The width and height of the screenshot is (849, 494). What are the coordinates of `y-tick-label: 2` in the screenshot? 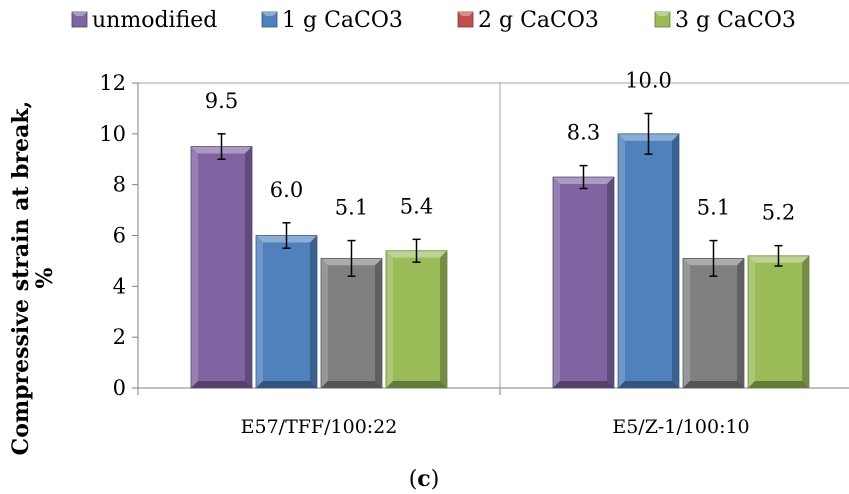 It's located at (119, 337).